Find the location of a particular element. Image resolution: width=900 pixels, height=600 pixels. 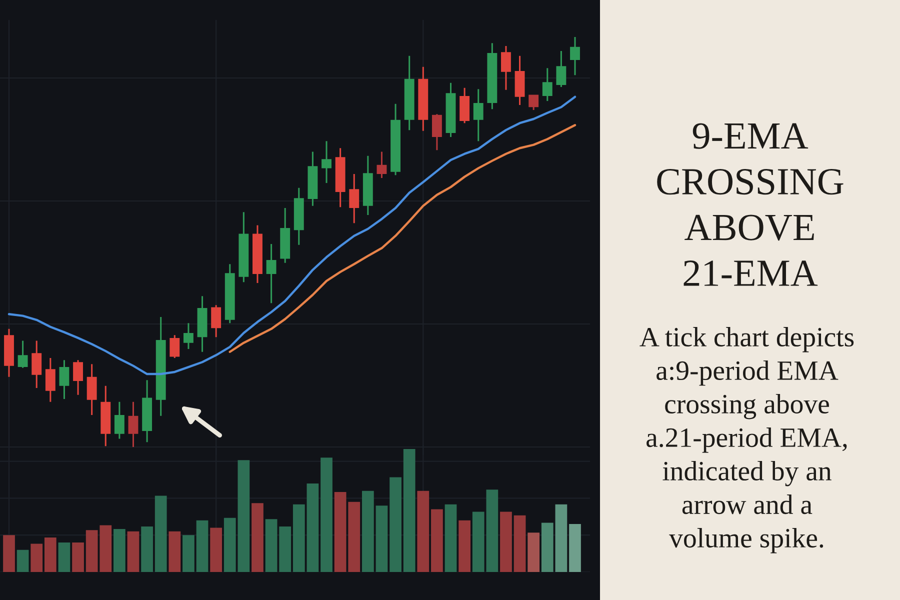

text: 9-EMA CROSSING ABOVE 21-EMA is located at coordinates (750, 204).